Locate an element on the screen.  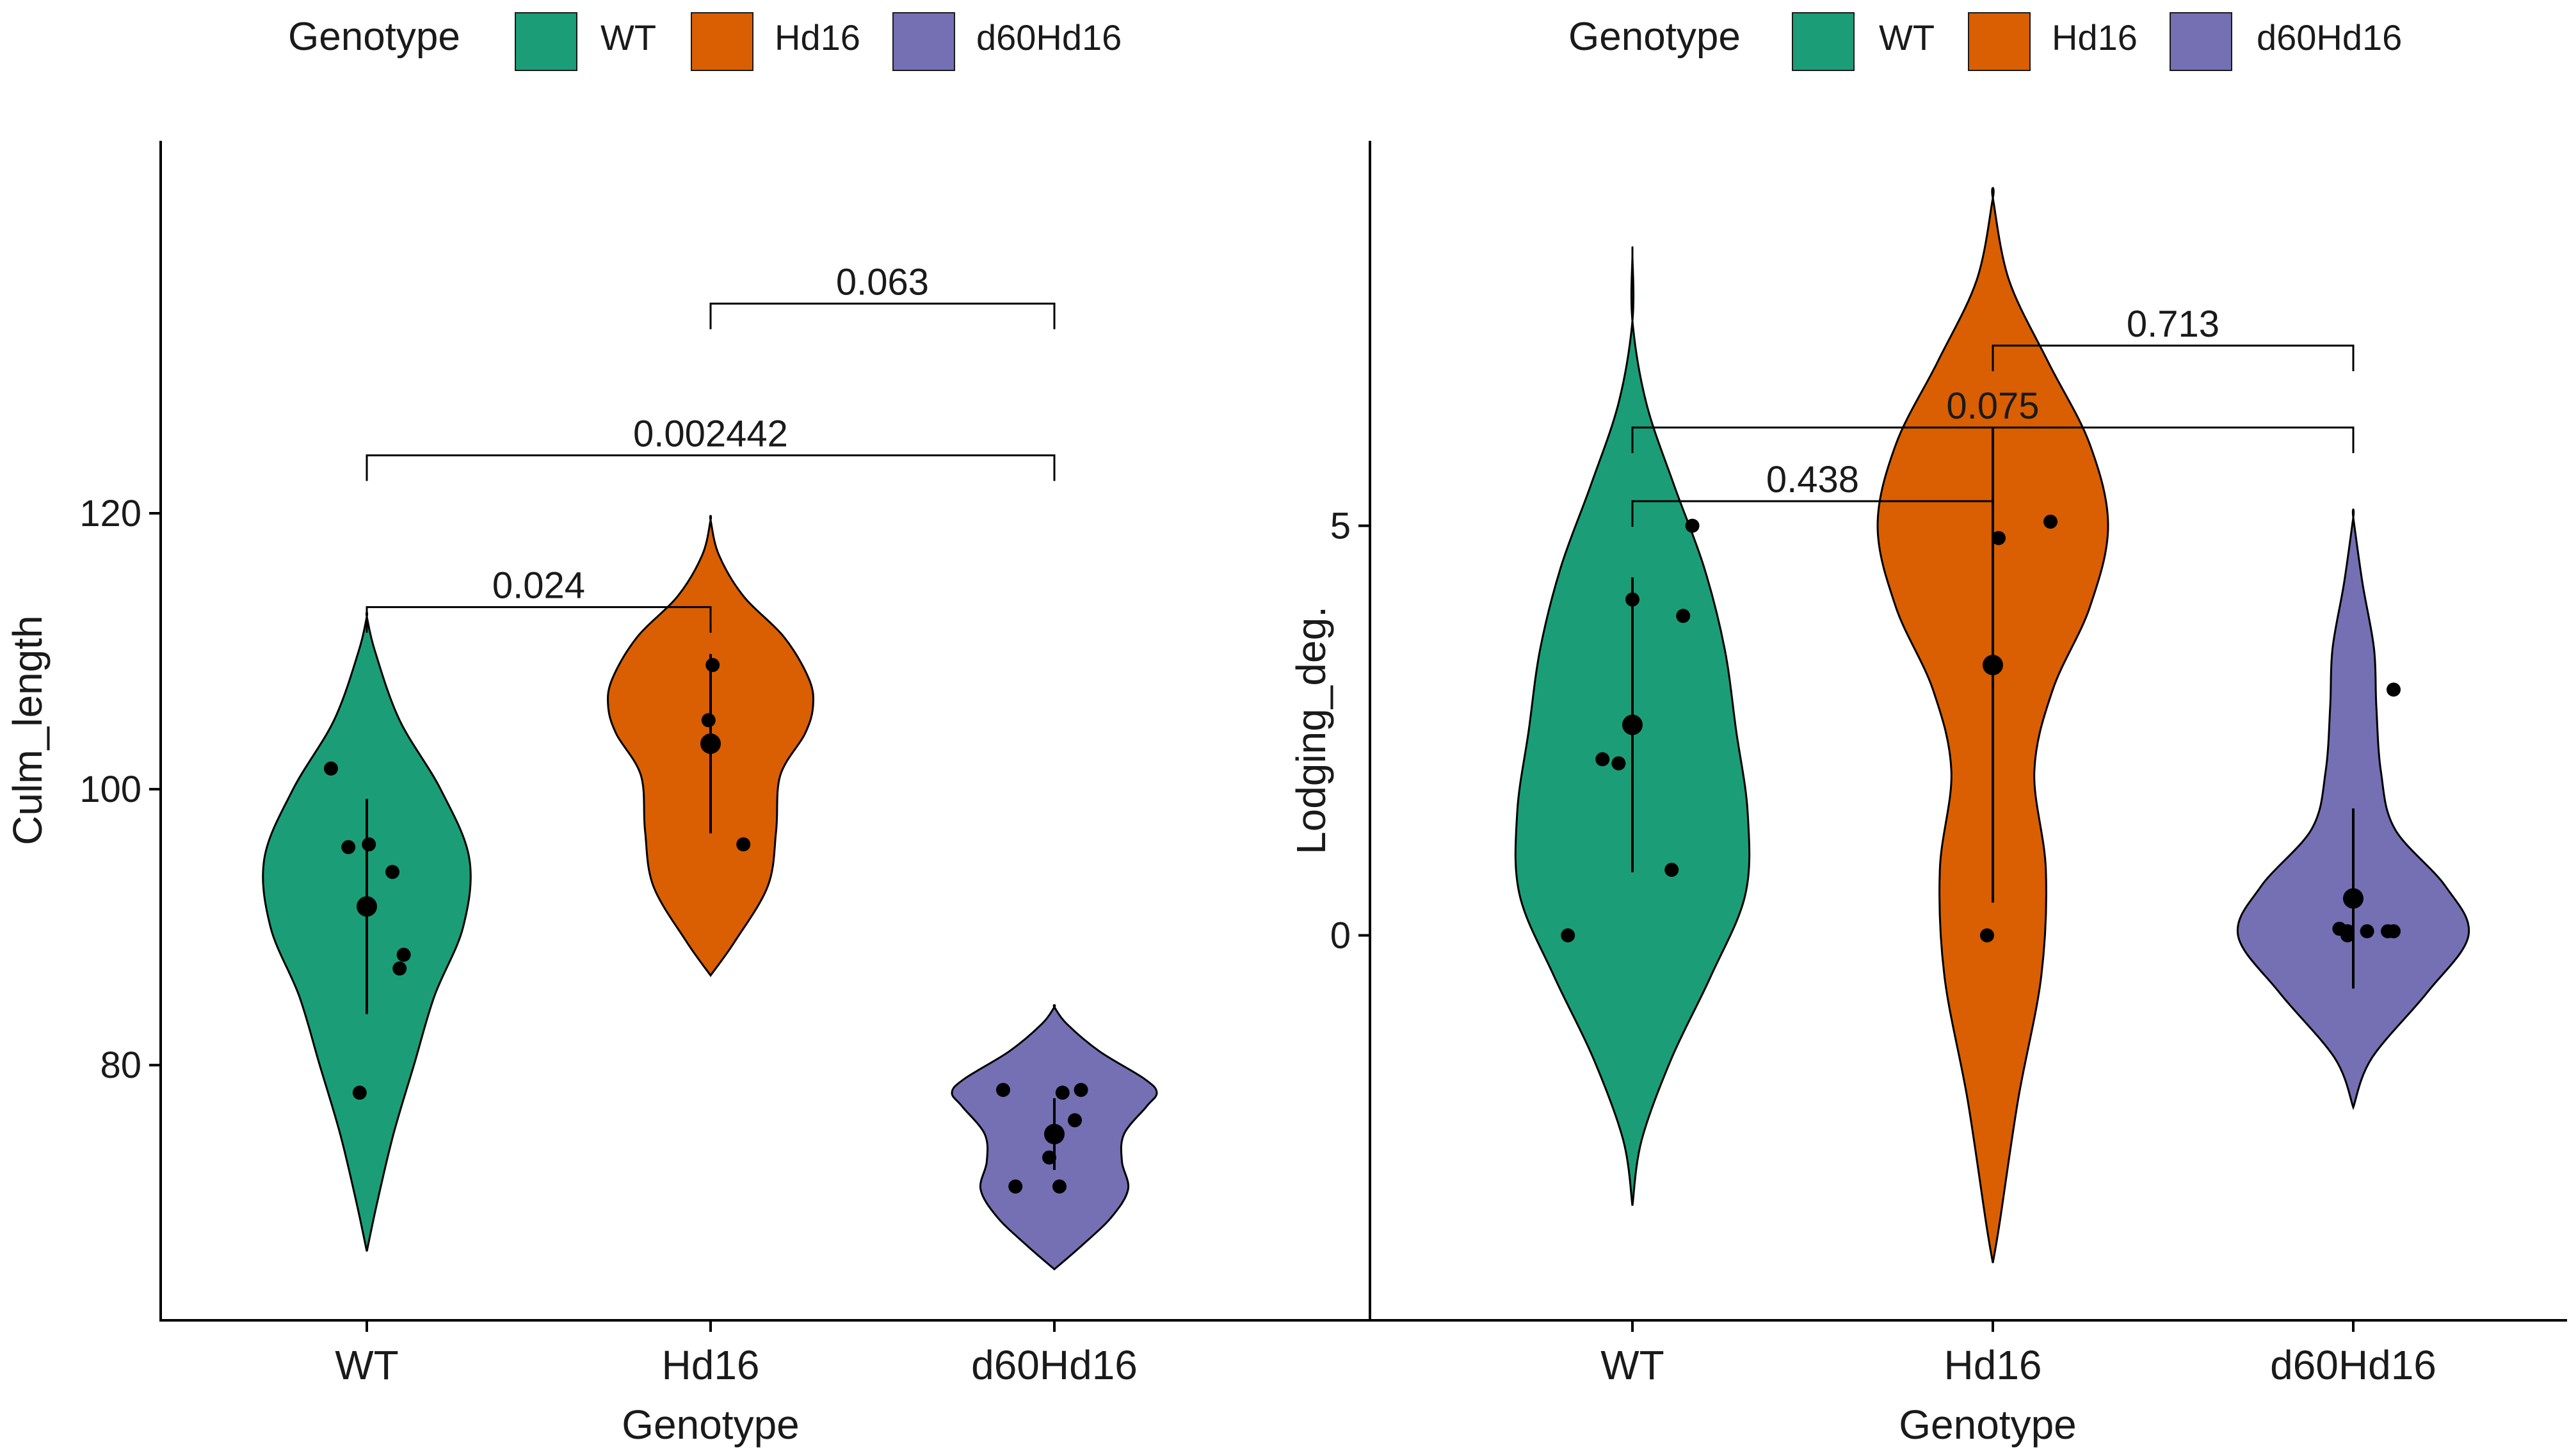
y-tick-label: 120 is located at coordinates (110, 513).